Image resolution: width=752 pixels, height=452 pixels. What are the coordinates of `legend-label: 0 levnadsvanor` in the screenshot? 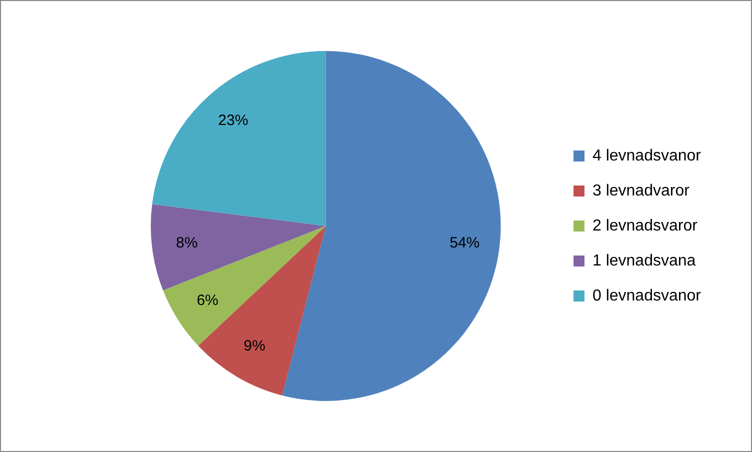 It's located at (647, 295).